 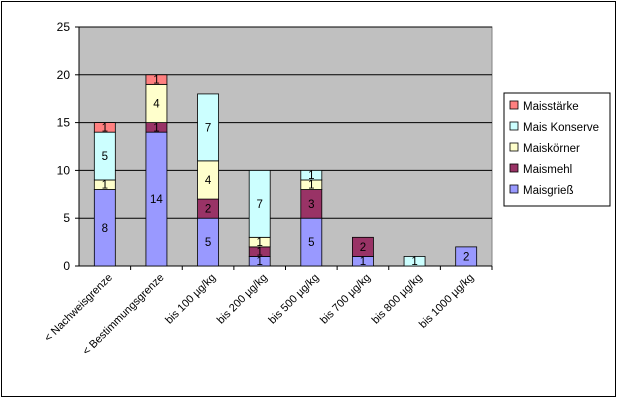 I want to click on y-tick-label: 10, so click(x=64, y=170).